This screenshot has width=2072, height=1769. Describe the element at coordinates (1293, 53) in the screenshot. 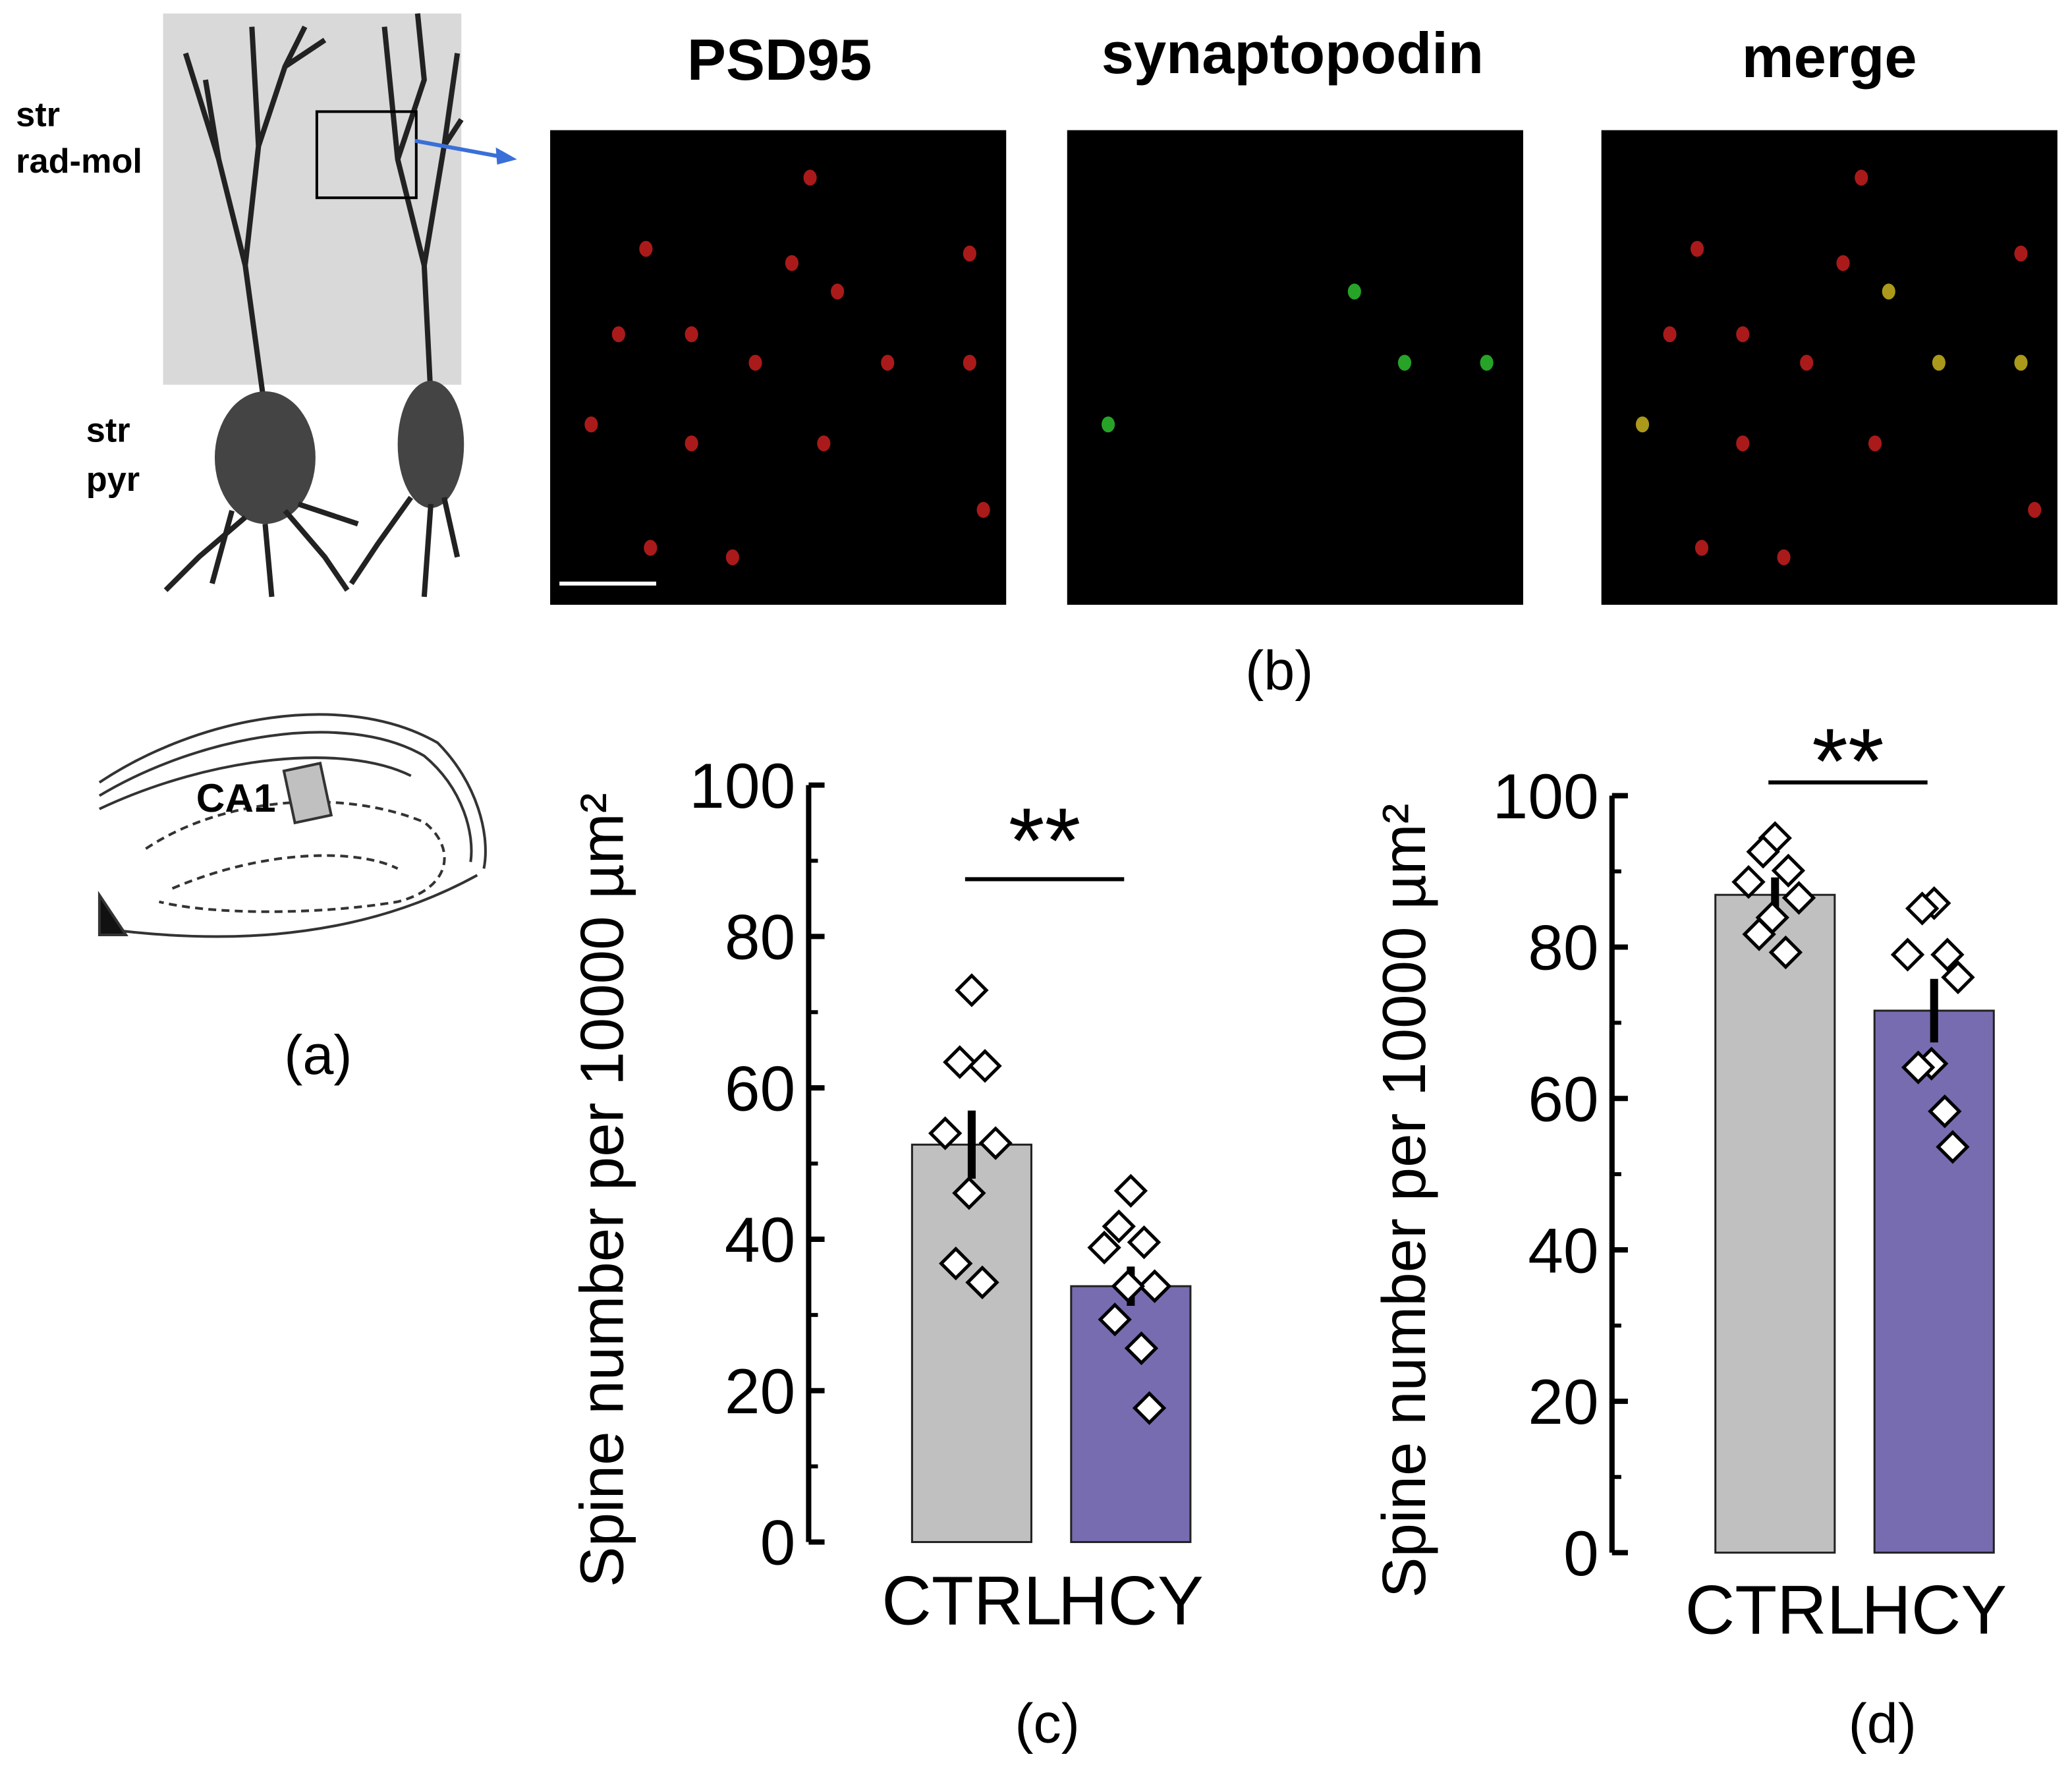

I see `image-title: synaptopodin` at that location.